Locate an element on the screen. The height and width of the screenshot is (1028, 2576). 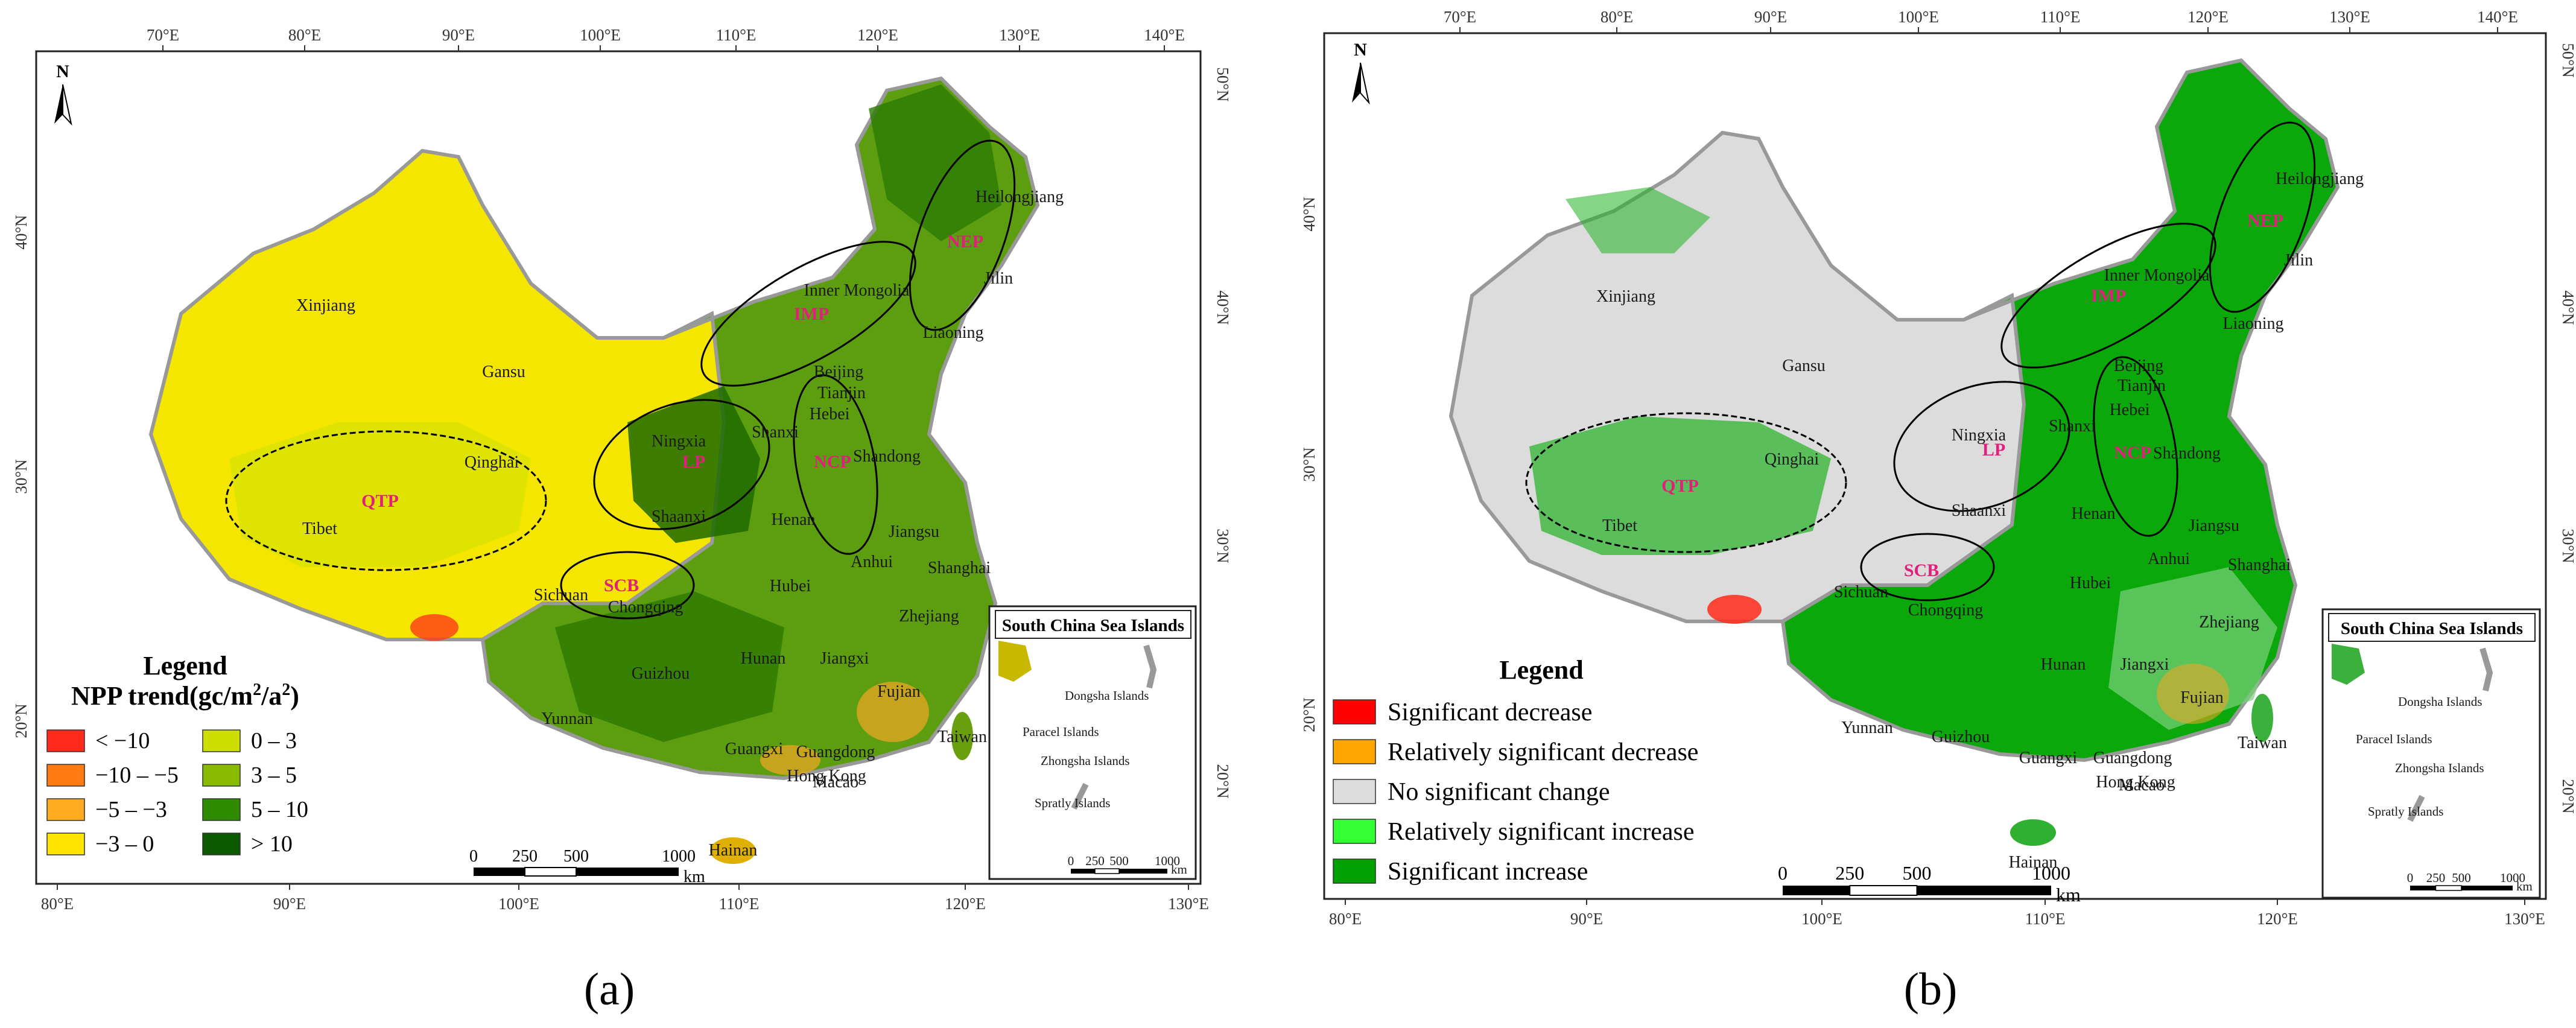
inset-scale-label: 250 is located at coordinates (1095, 861).